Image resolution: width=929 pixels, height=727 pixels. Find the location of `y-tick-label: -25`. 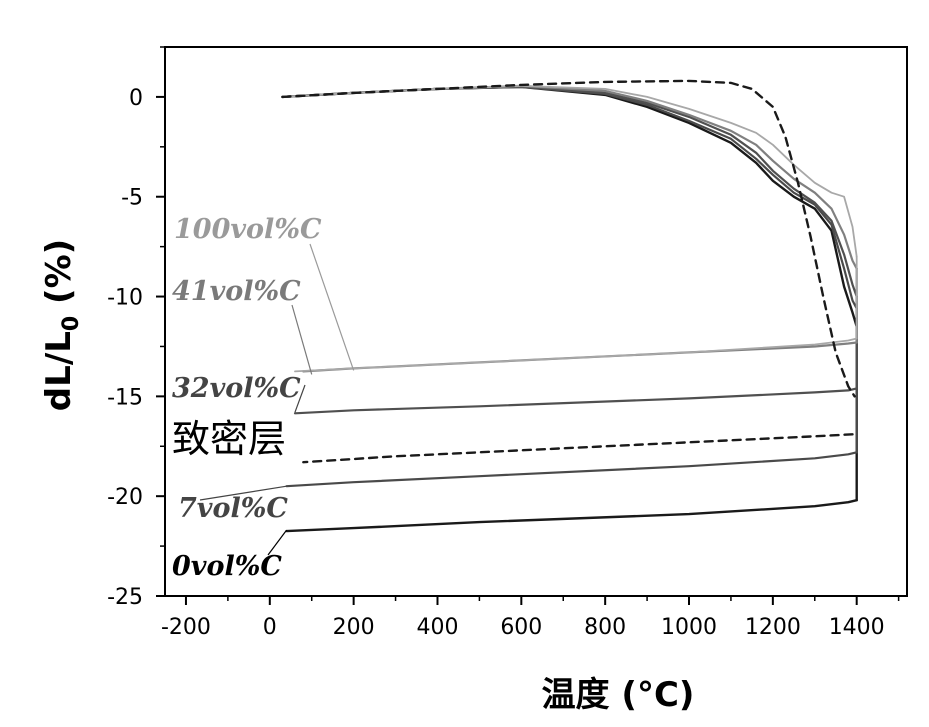

y-tick-label: -25 is located at coordinates (125, 597).